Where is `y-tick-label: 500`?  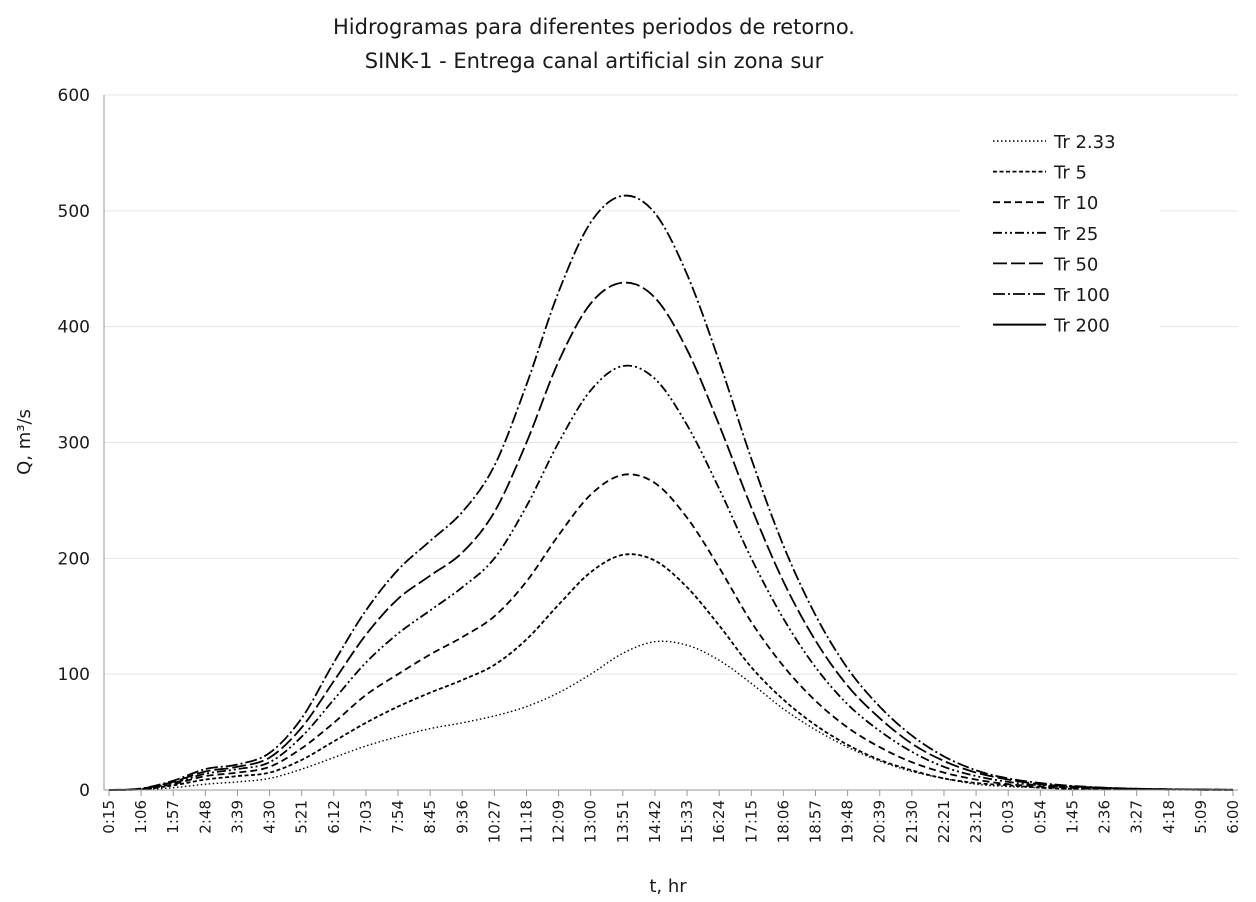
y-tick-label: 500 is located at coordinates (74, 212).